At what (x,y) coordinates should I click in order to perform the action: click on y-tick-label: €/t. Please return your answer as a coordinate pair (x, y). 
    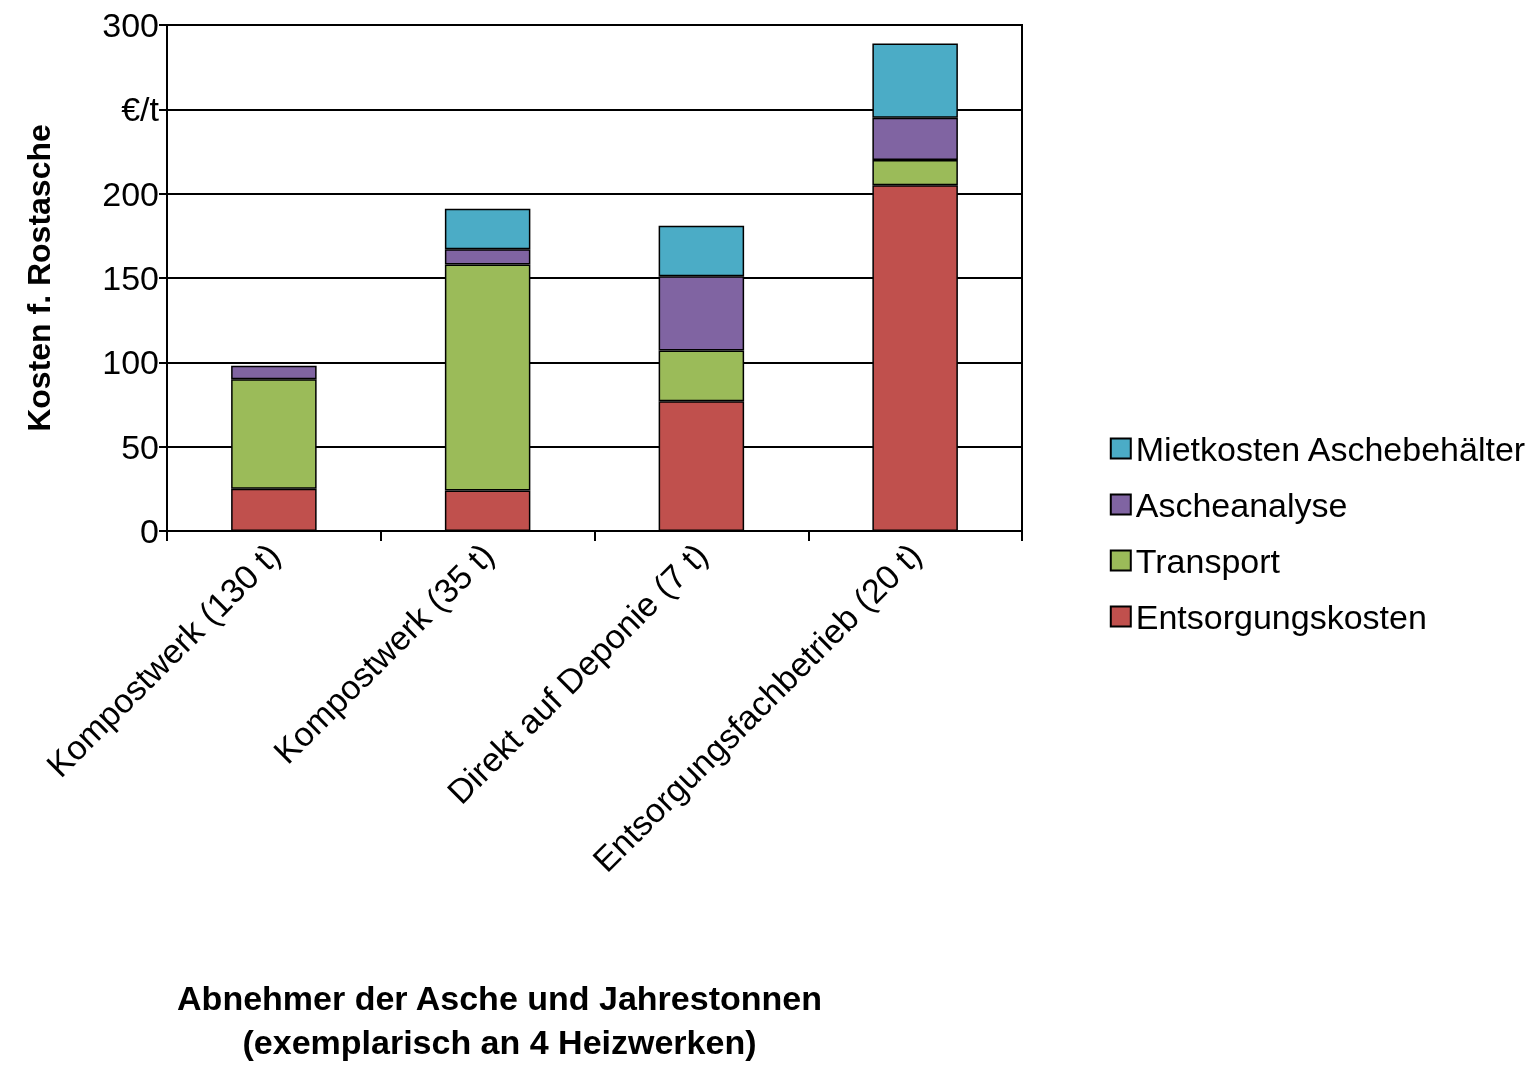
    Looking at the image, I should click on (140, 109).